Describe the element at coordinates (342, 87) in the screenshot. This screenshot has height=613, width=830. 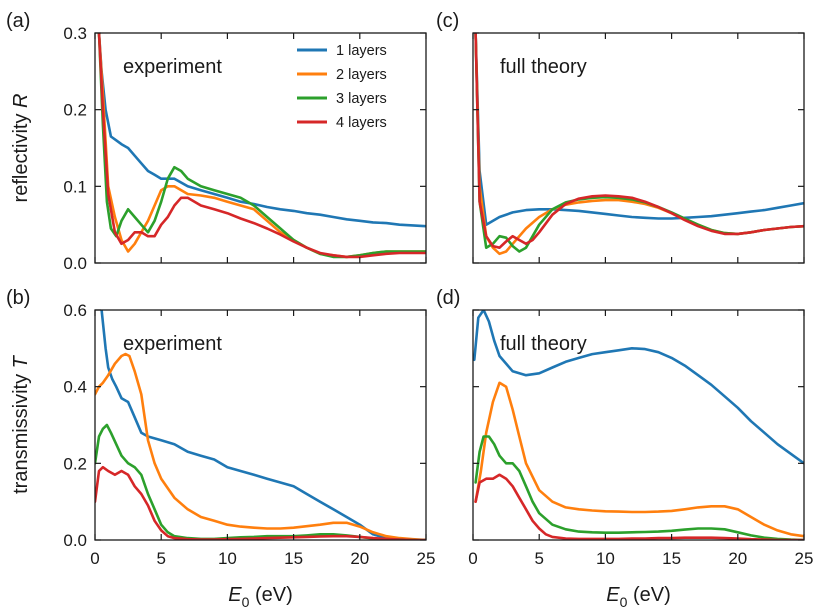
I see `legend: 1 layers 2 layers 3 layers 4 layers` at that location.